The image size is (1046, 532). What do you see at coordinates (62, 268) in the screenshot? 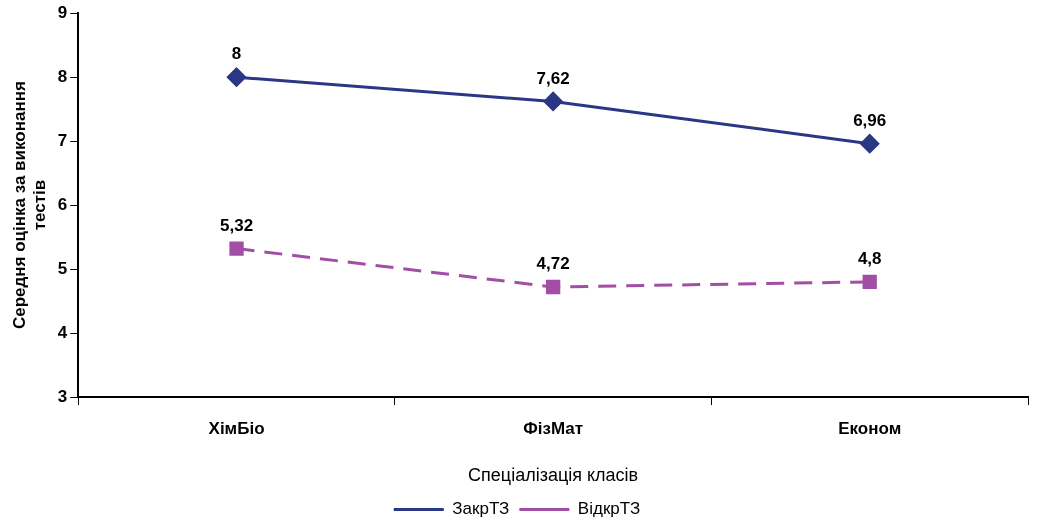
I see `y-tick-label: 5` at bounding box center [62, 268].